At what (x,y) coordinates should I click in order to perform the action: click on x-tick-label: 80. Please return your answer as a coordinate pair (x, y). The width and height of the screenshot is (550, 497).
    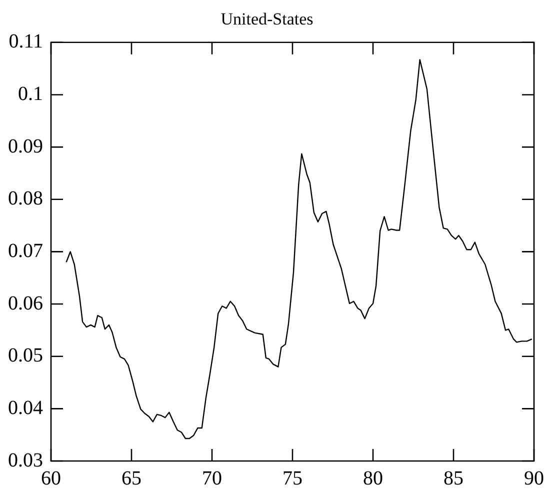
    Looking at the image, I should click on (373, 478).